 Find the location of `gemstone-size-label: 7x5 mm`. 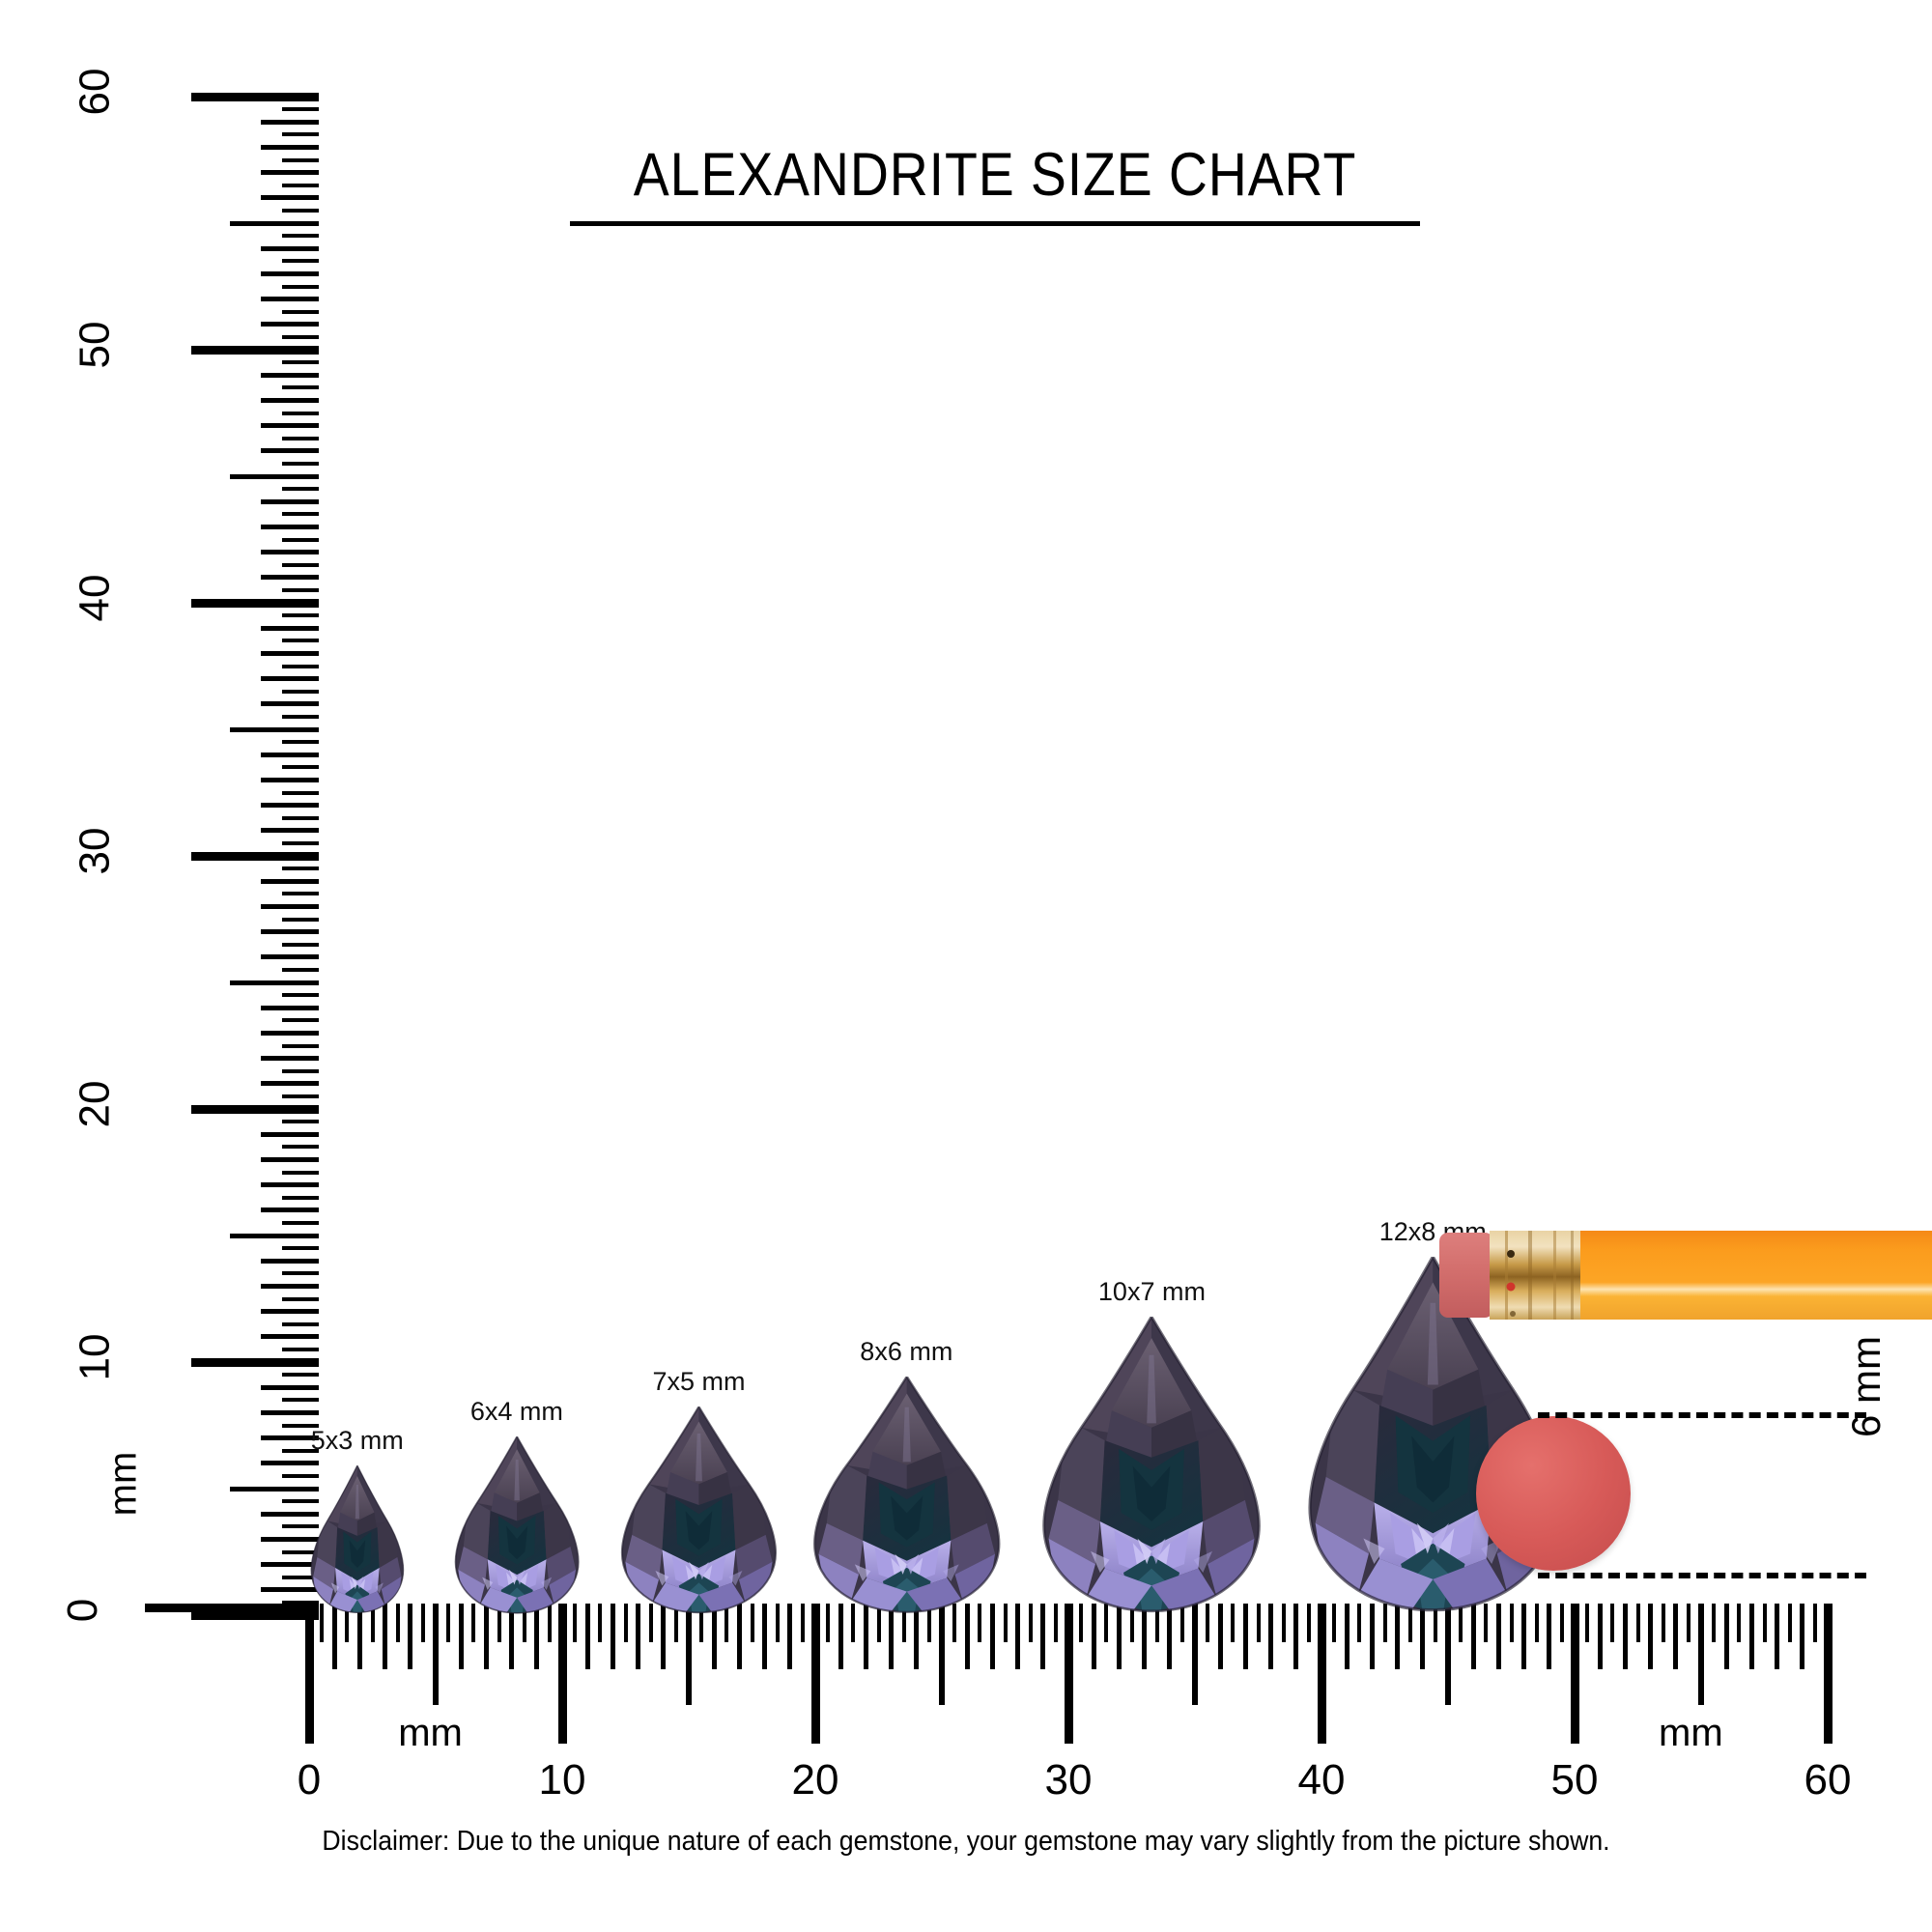

gemstone-size-label: 7x5 mm is located at coordinates (699, 1381).